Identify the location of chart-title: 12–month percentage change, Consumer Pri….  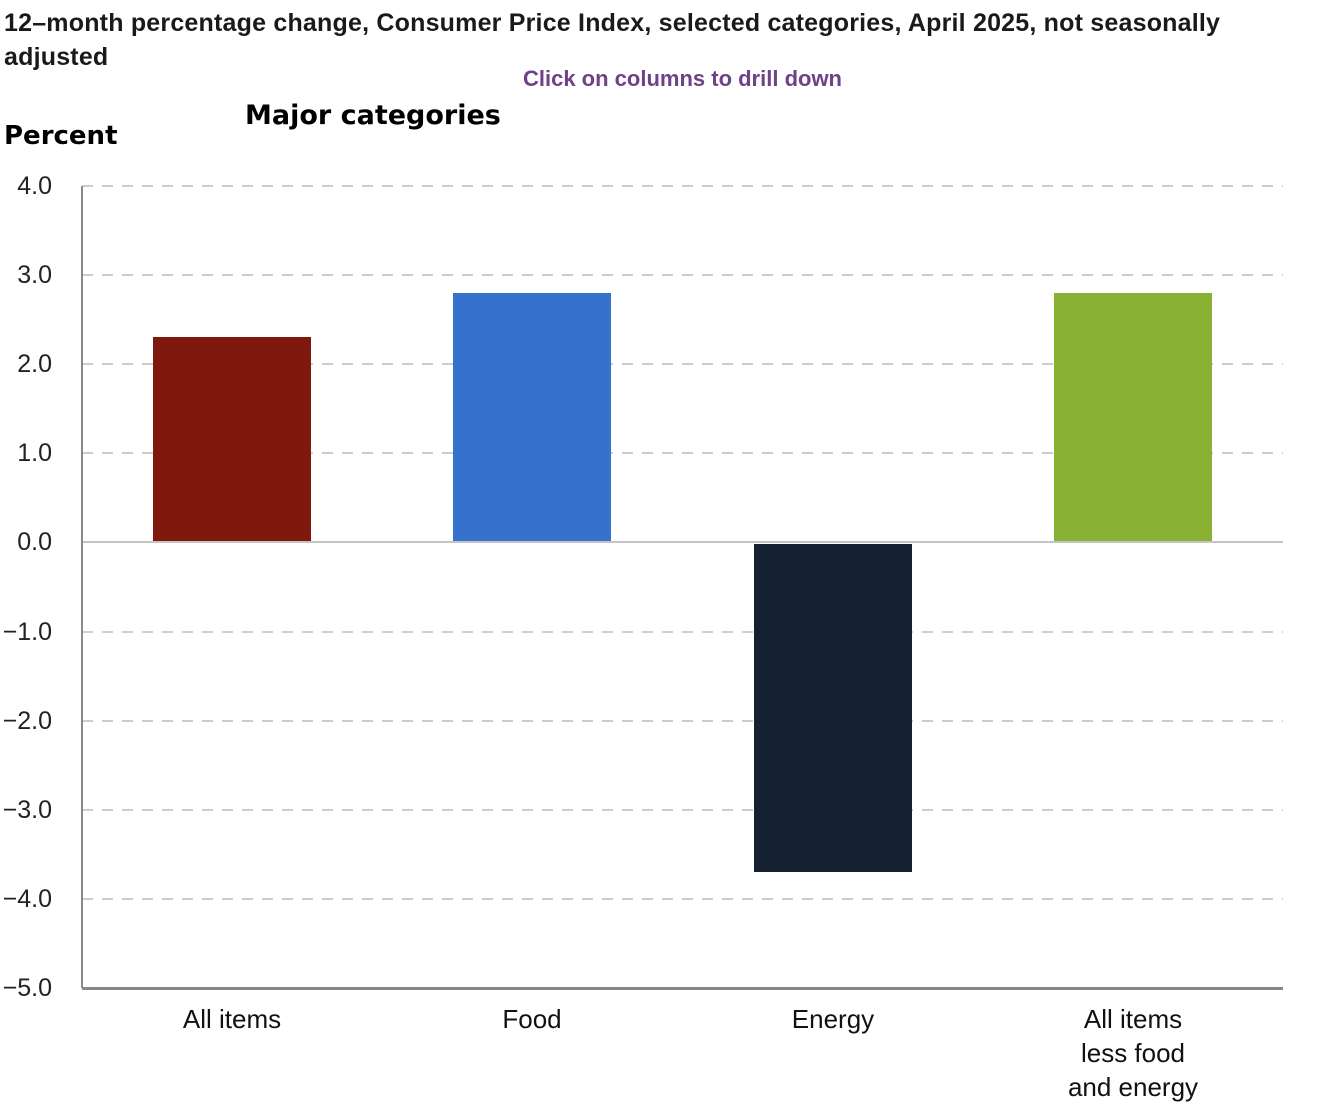
(612, 40).